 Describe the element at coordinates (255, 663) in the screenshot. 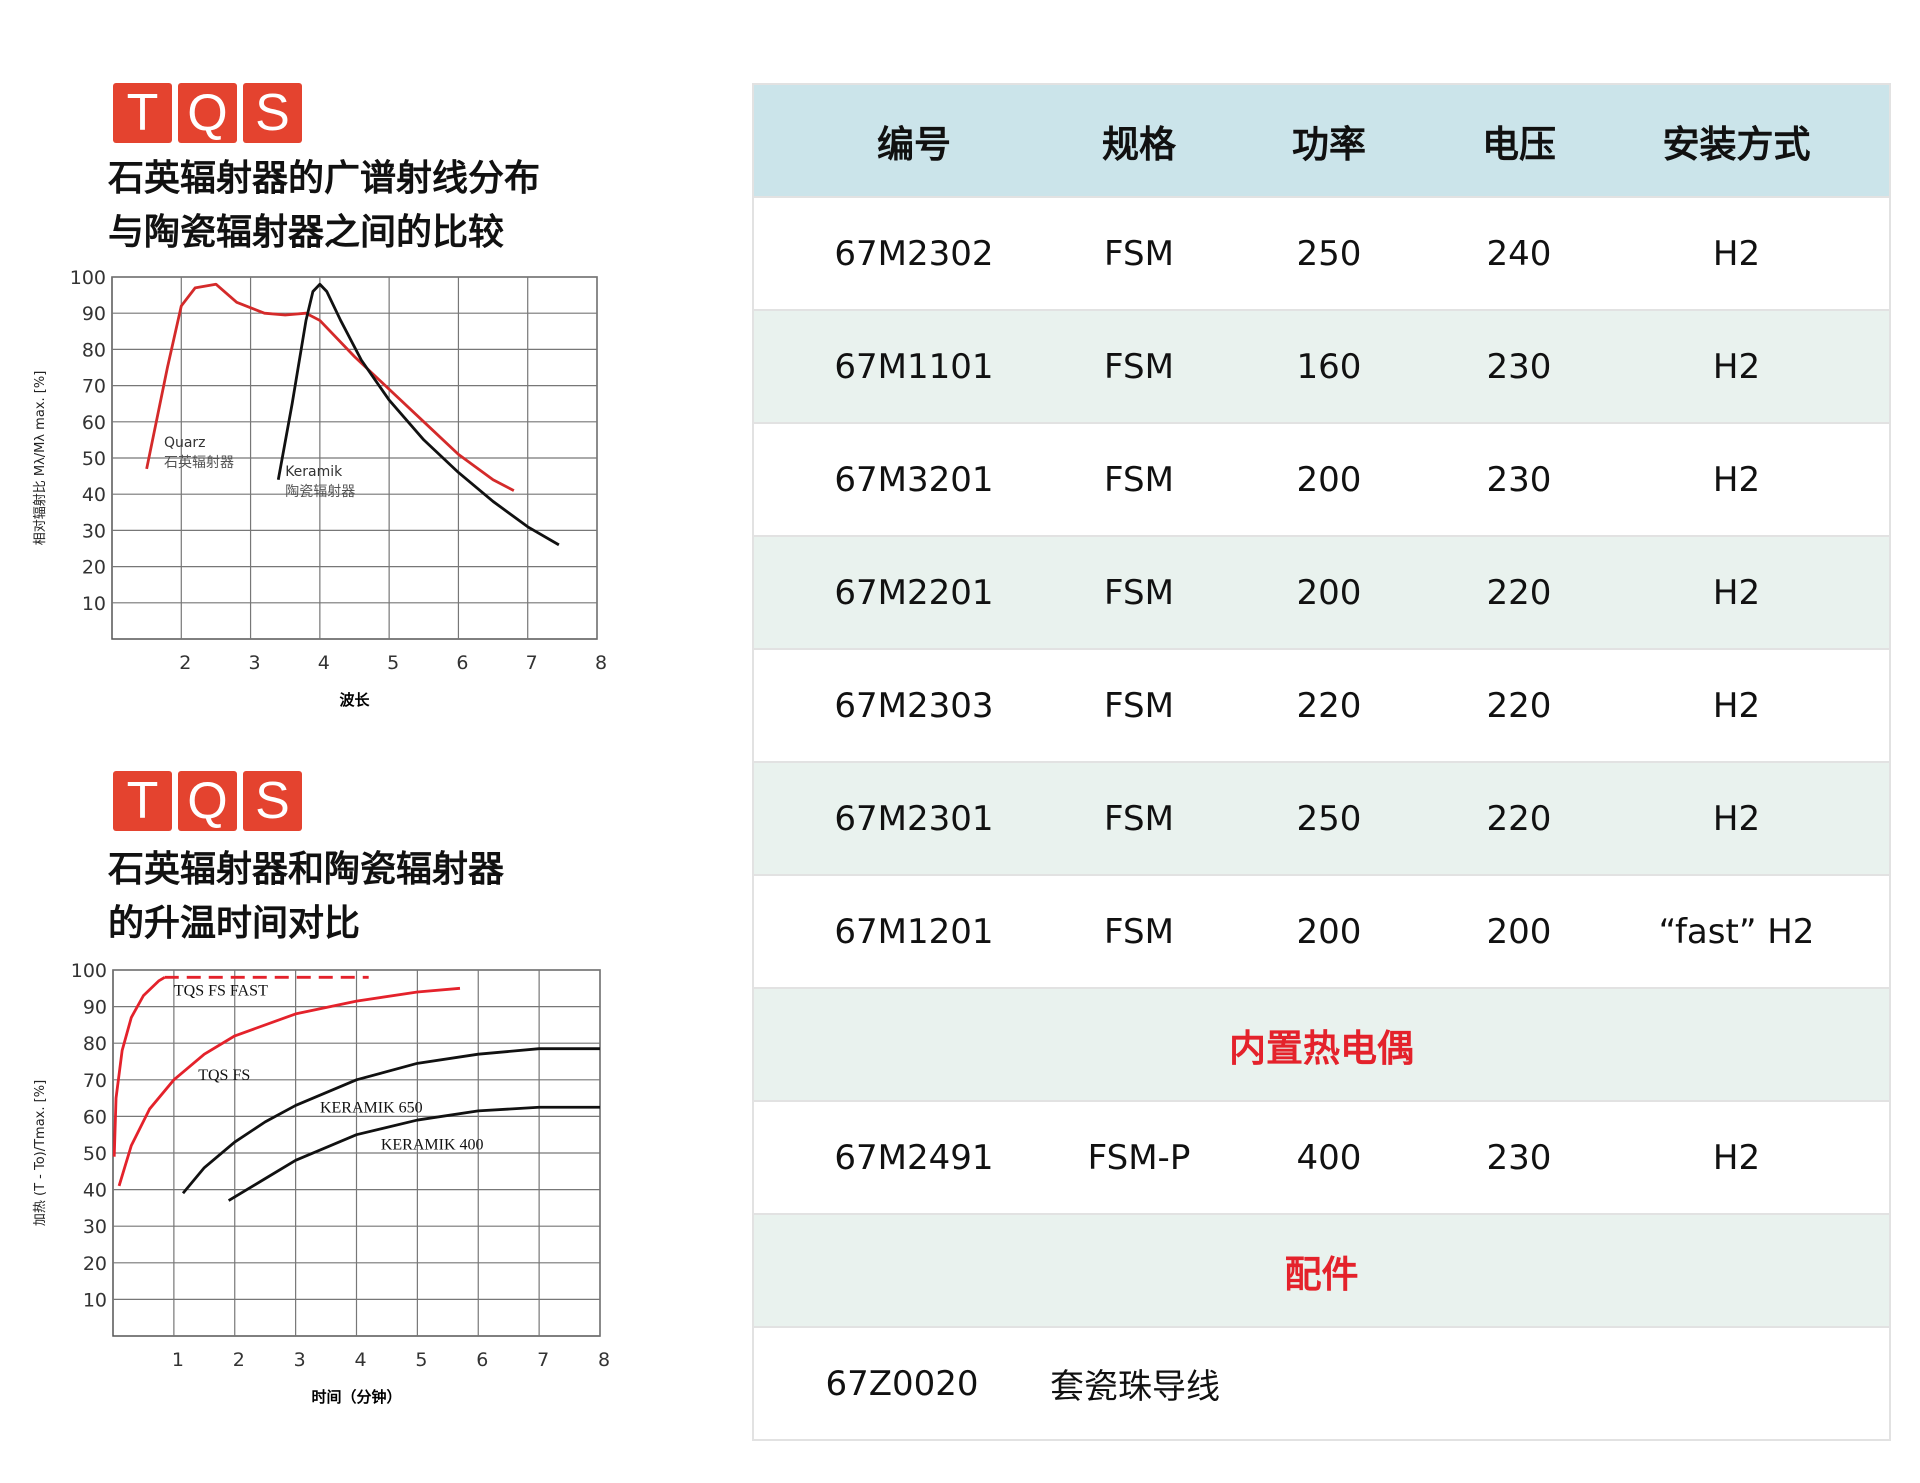

I see `x-tick-label: 3` at that location.